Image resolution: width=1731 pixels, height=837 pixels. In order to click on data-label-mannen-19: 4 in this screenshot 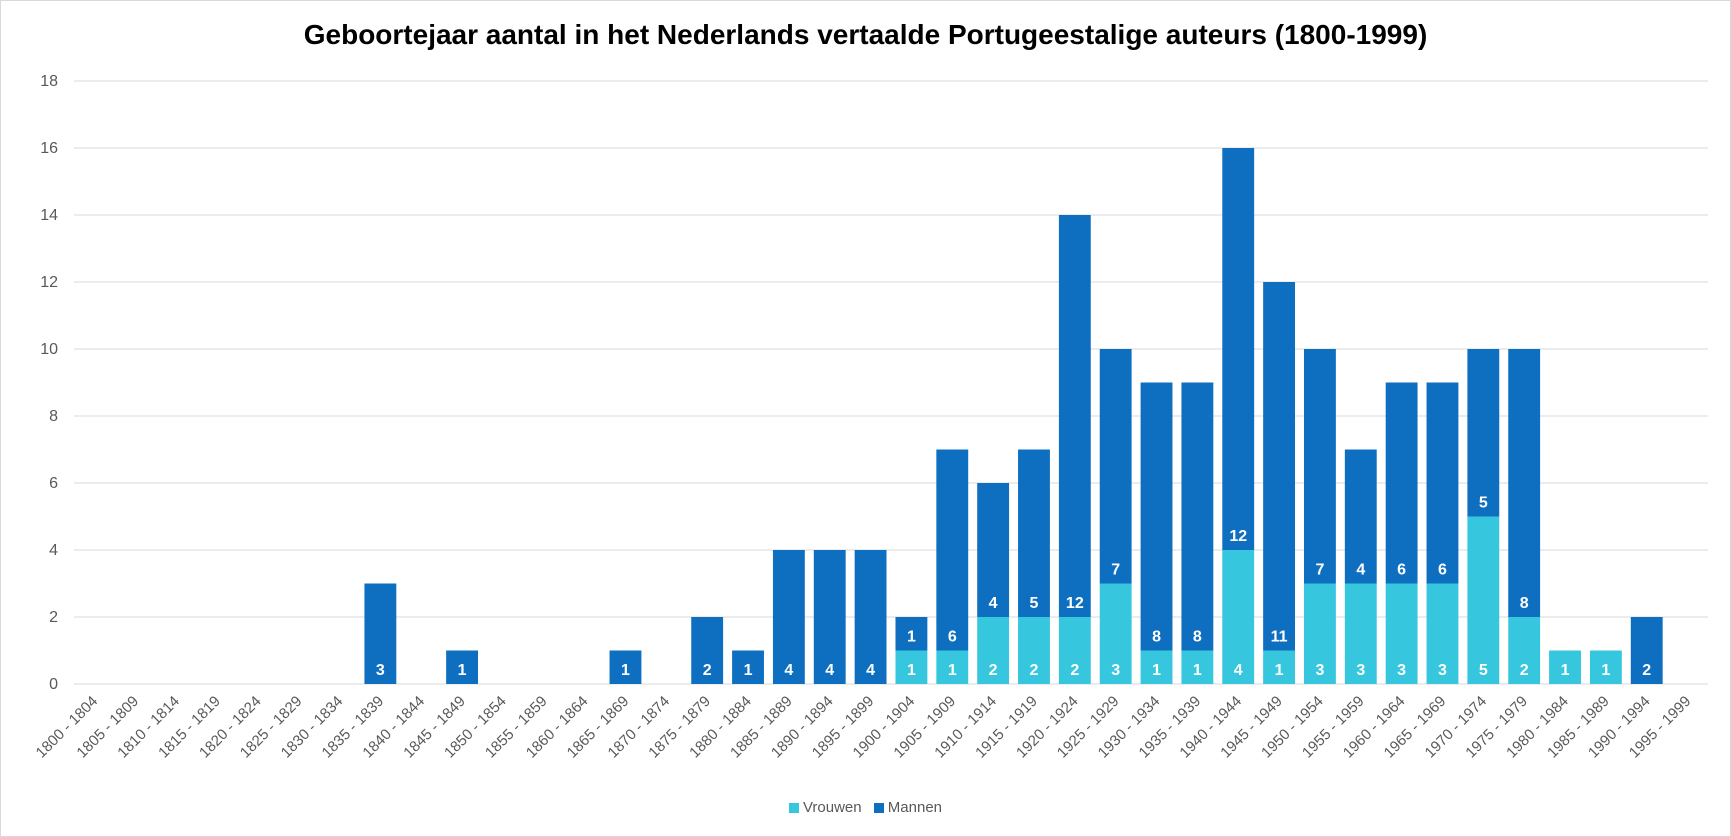, I will do `click(870, 670)`.